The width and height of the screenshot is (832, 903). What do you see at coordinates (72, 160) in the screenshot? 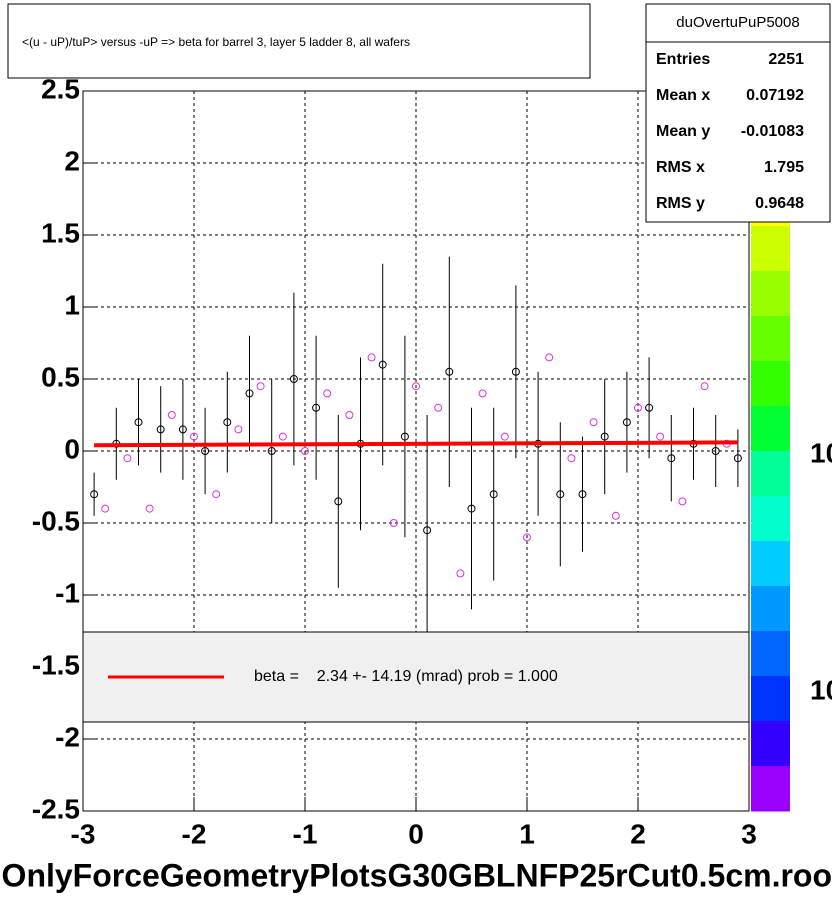
I see `y-tick-label: 2` at bounding box center [72, 160].